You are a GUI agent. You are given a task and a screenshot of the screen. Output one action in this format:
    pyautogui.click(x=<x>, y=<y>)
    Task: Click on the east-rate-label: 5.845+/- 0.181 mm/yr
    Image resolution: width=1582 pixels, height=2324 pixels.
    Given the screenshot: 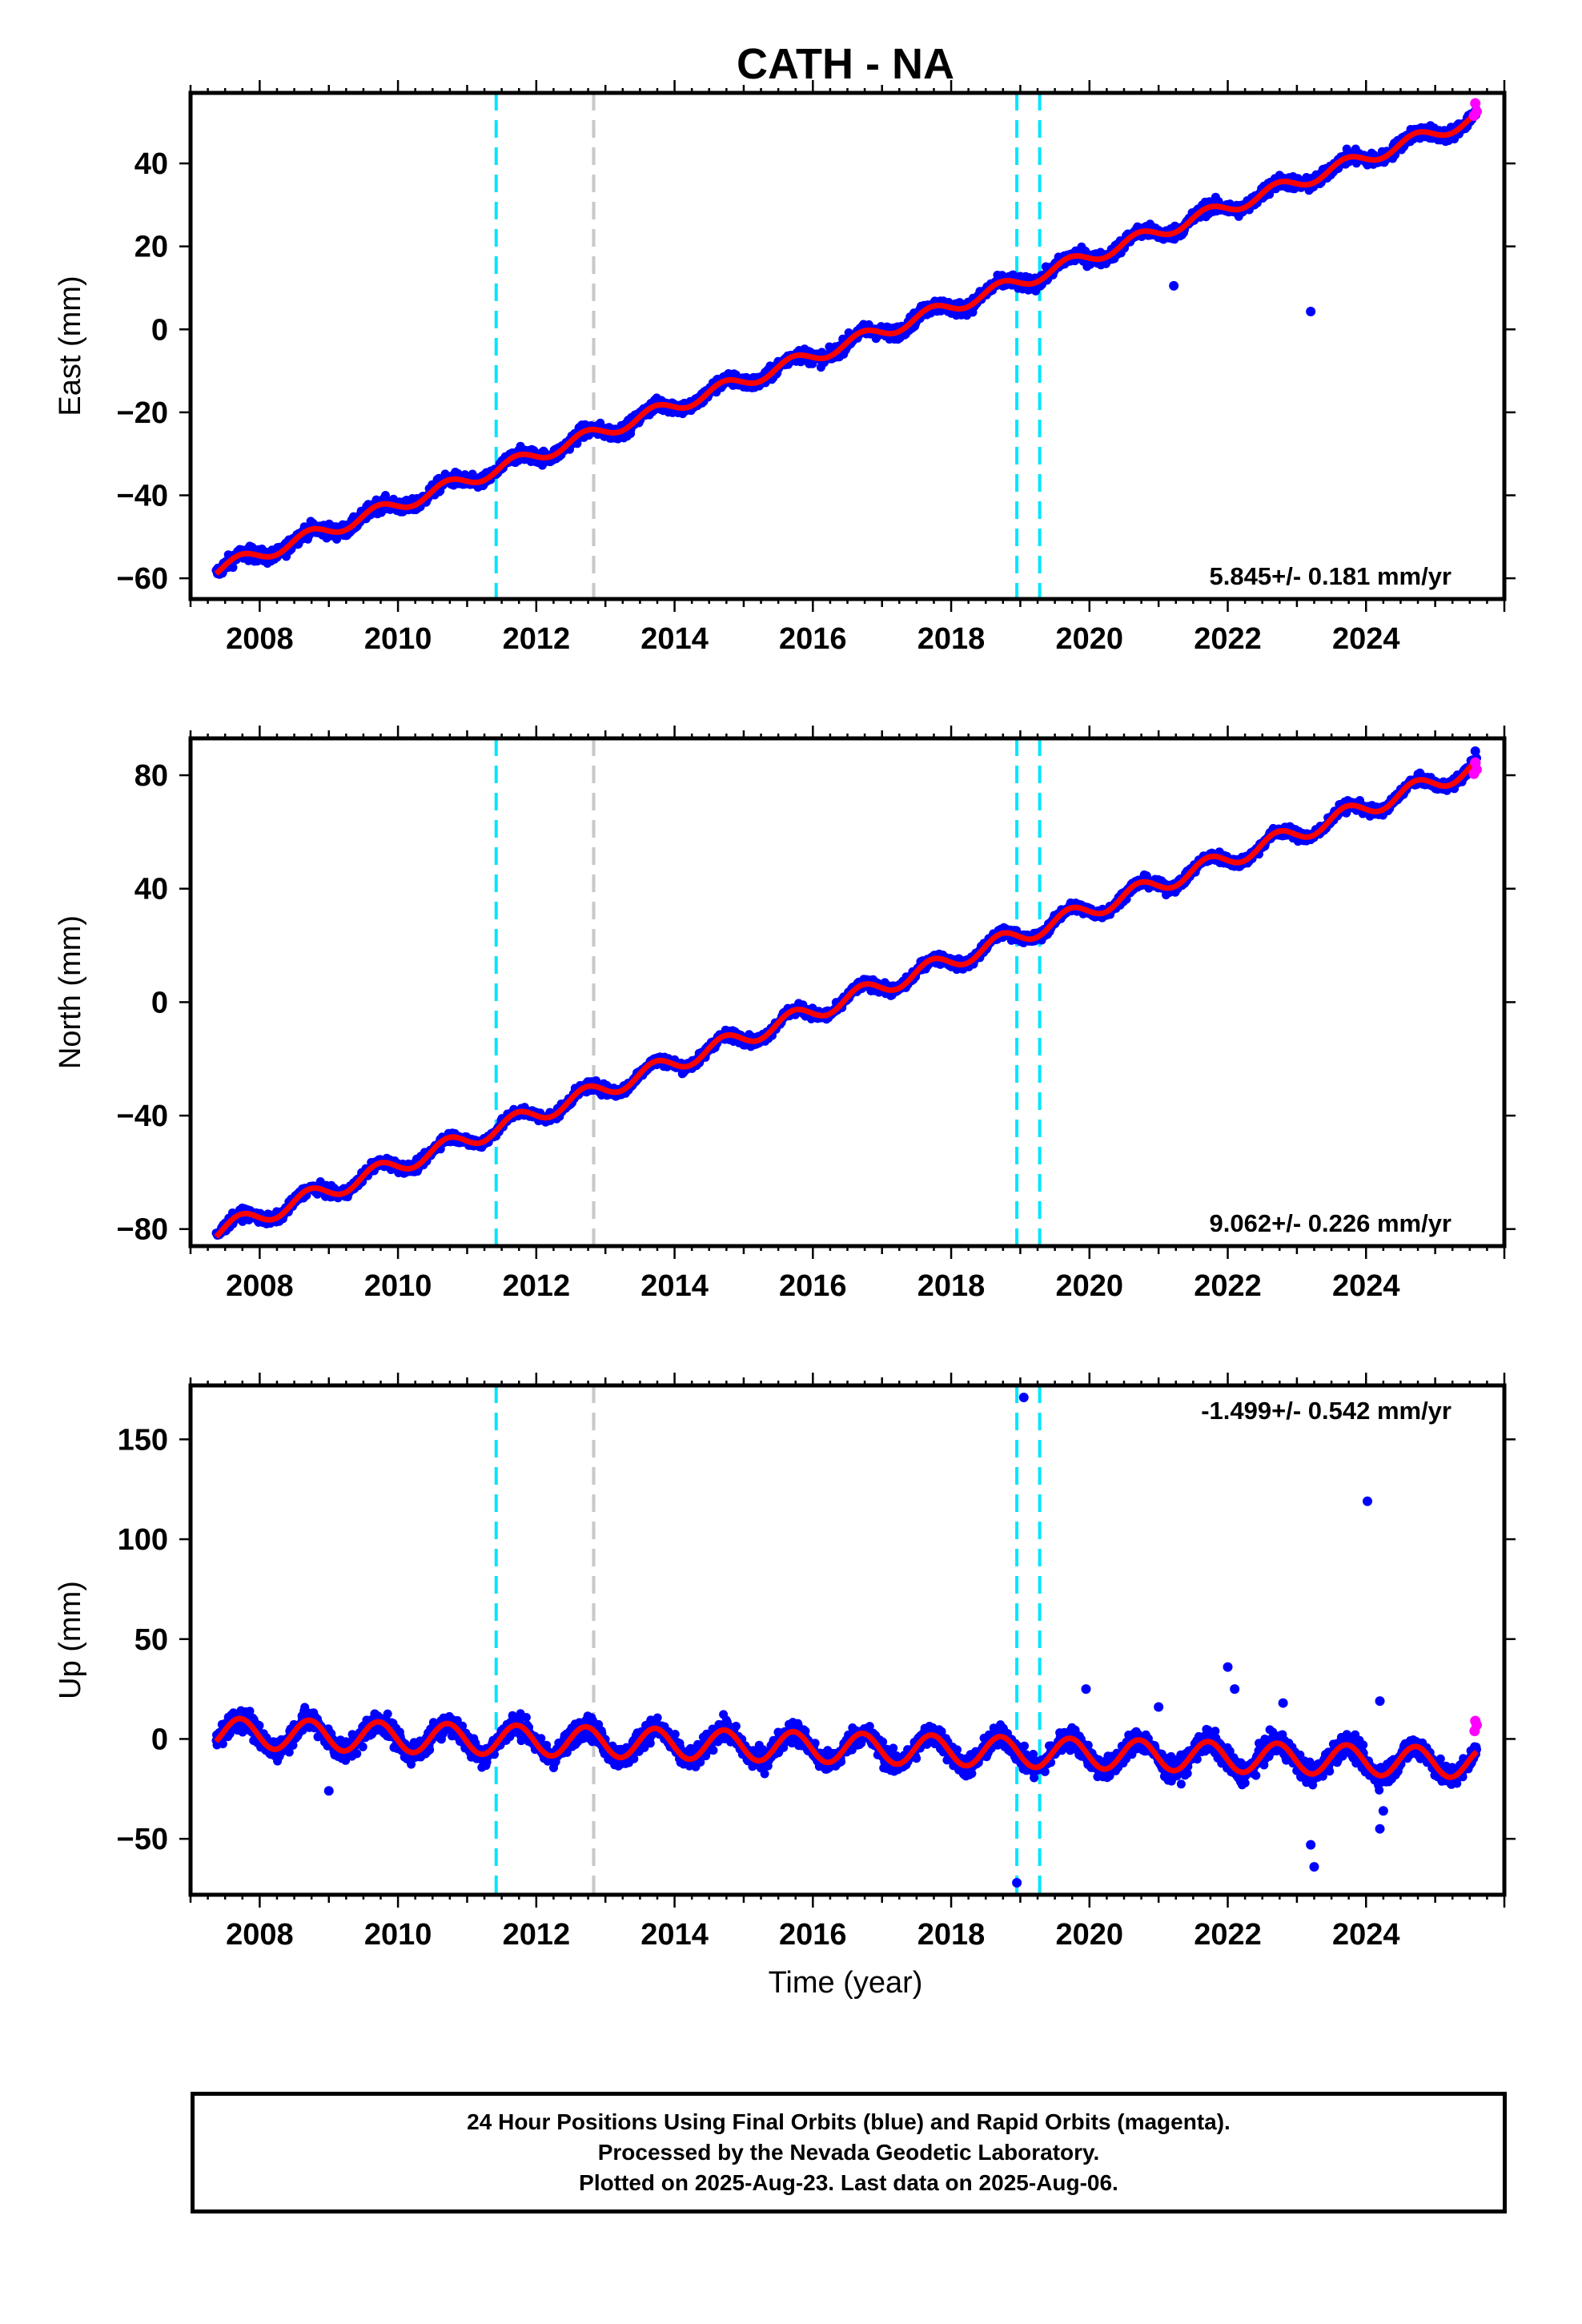 What is the action you would take?
    pyautogui.click(x=1331, y=576)
    